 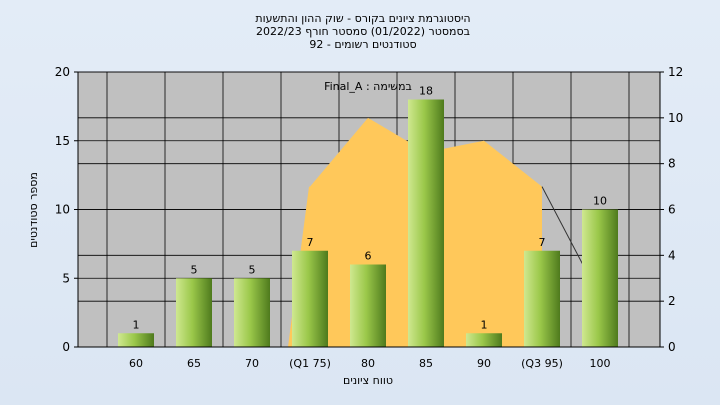 I want to click on x-tick-label: 80, so click(x=368, y=363).